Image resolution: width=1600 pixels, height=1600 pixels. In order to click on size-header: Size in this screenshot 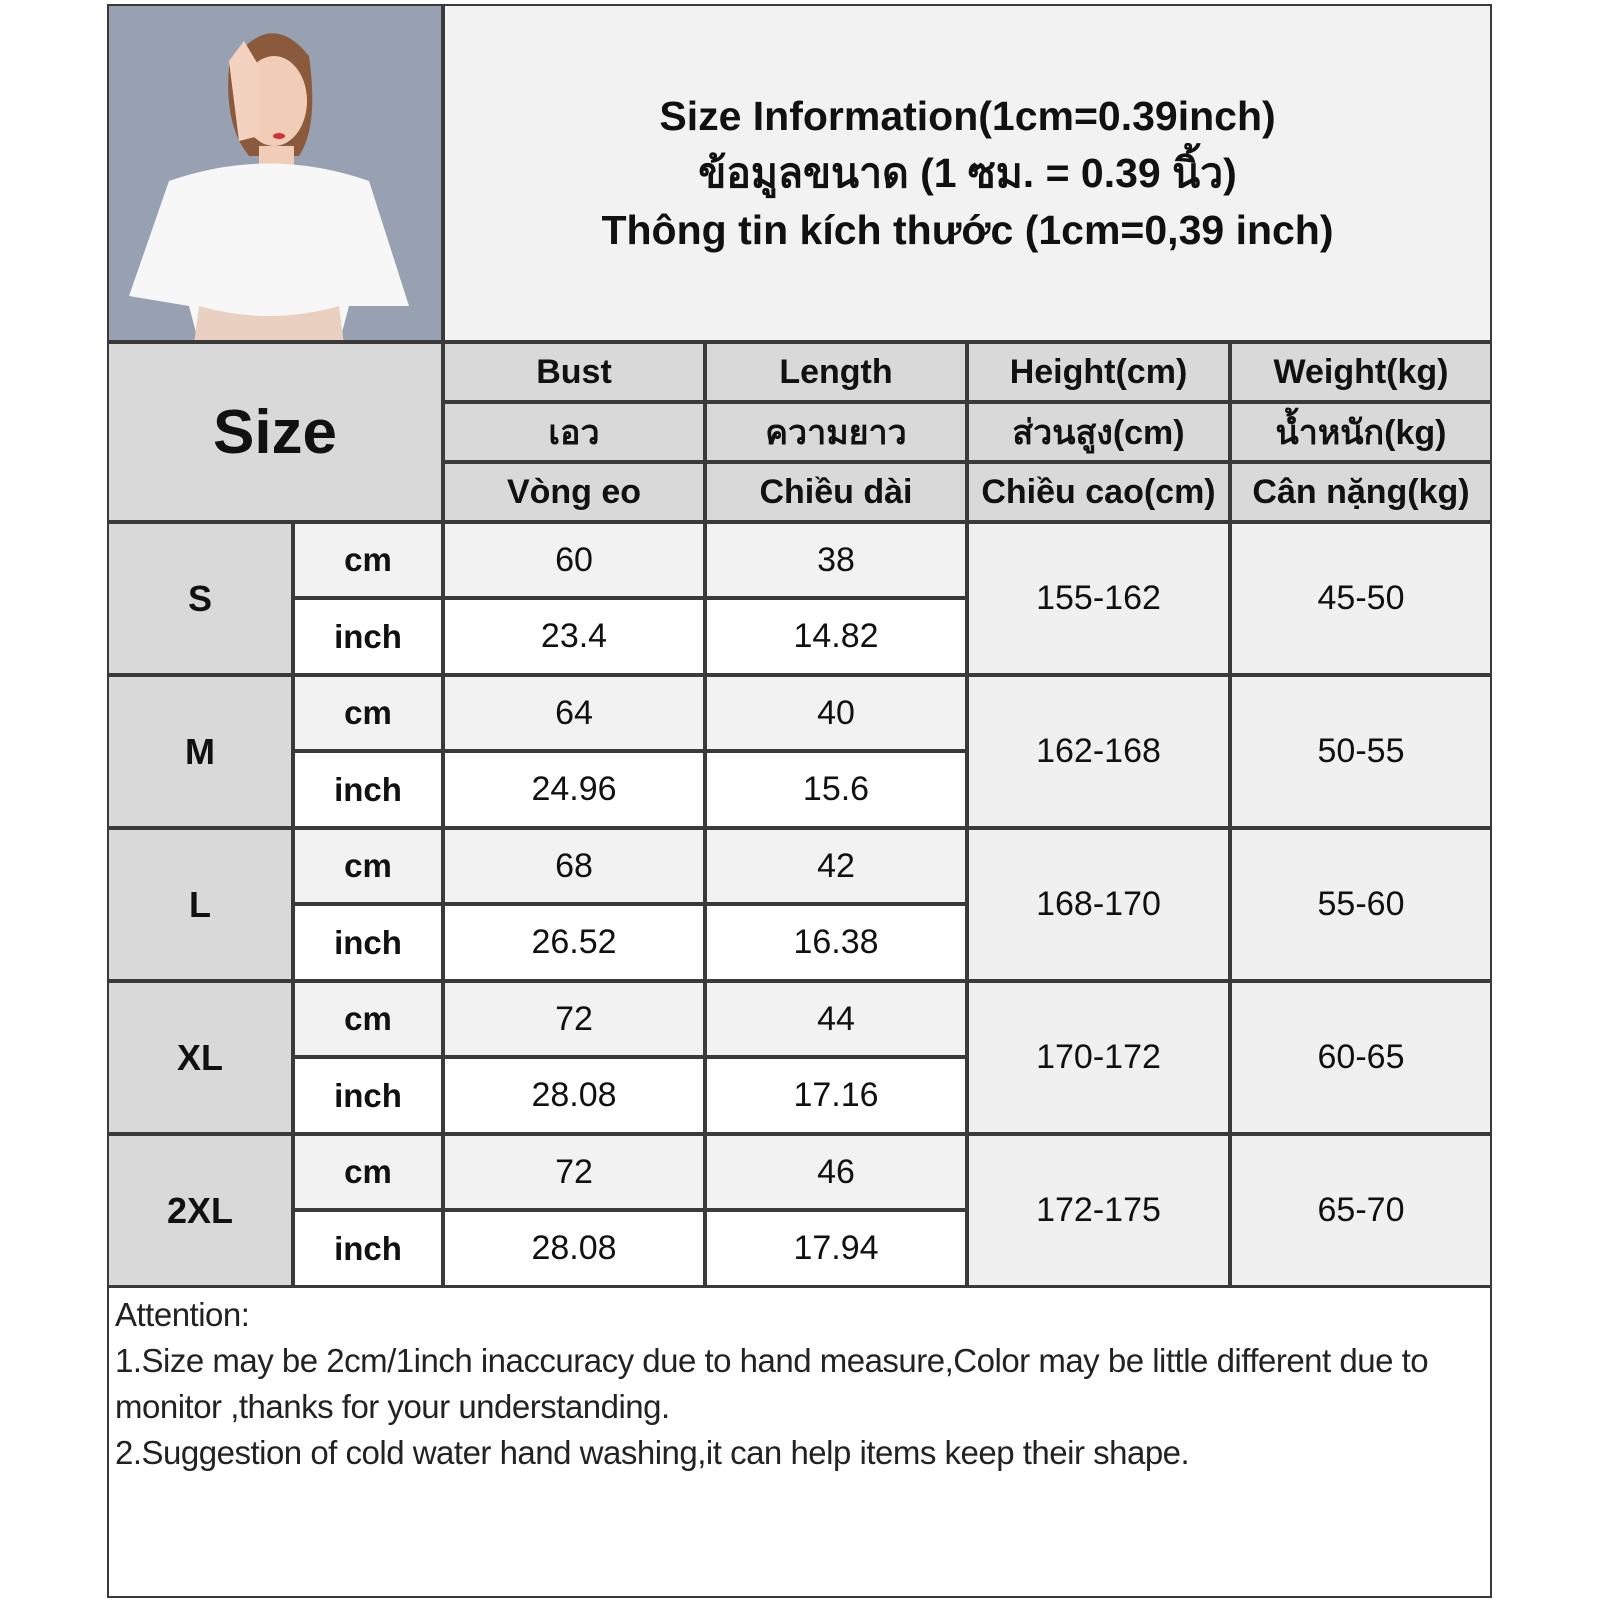, I will do `click(275, 432)`.